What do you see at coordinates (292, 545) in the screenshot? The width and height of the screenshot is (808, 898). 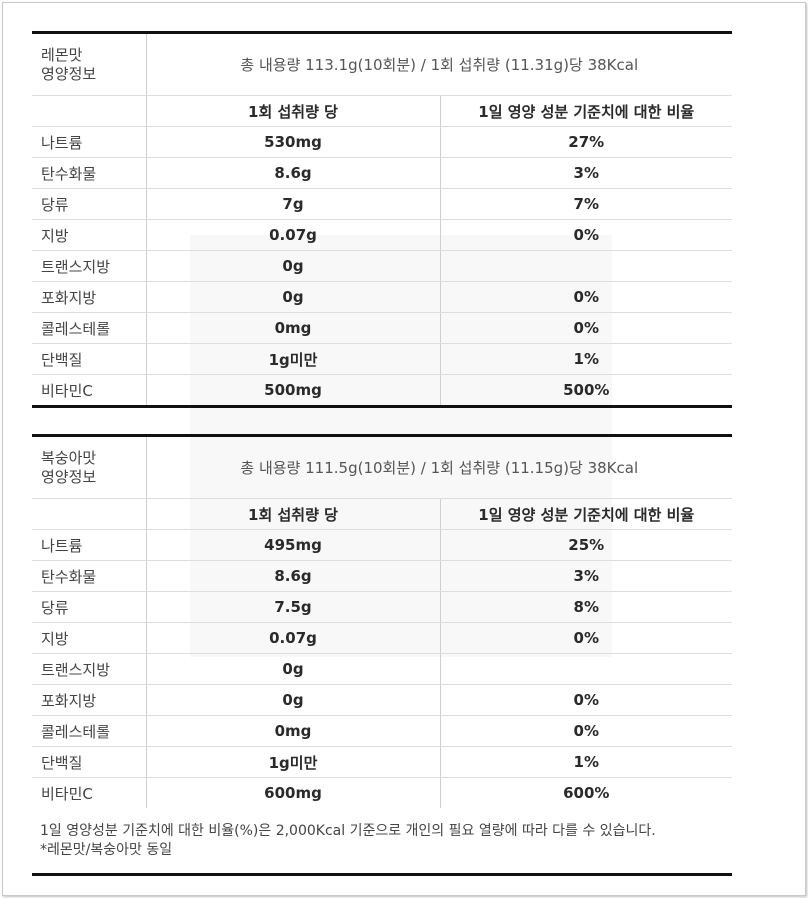 I see `nutrient-amount: 495mg` at bounding box center [292, 545].